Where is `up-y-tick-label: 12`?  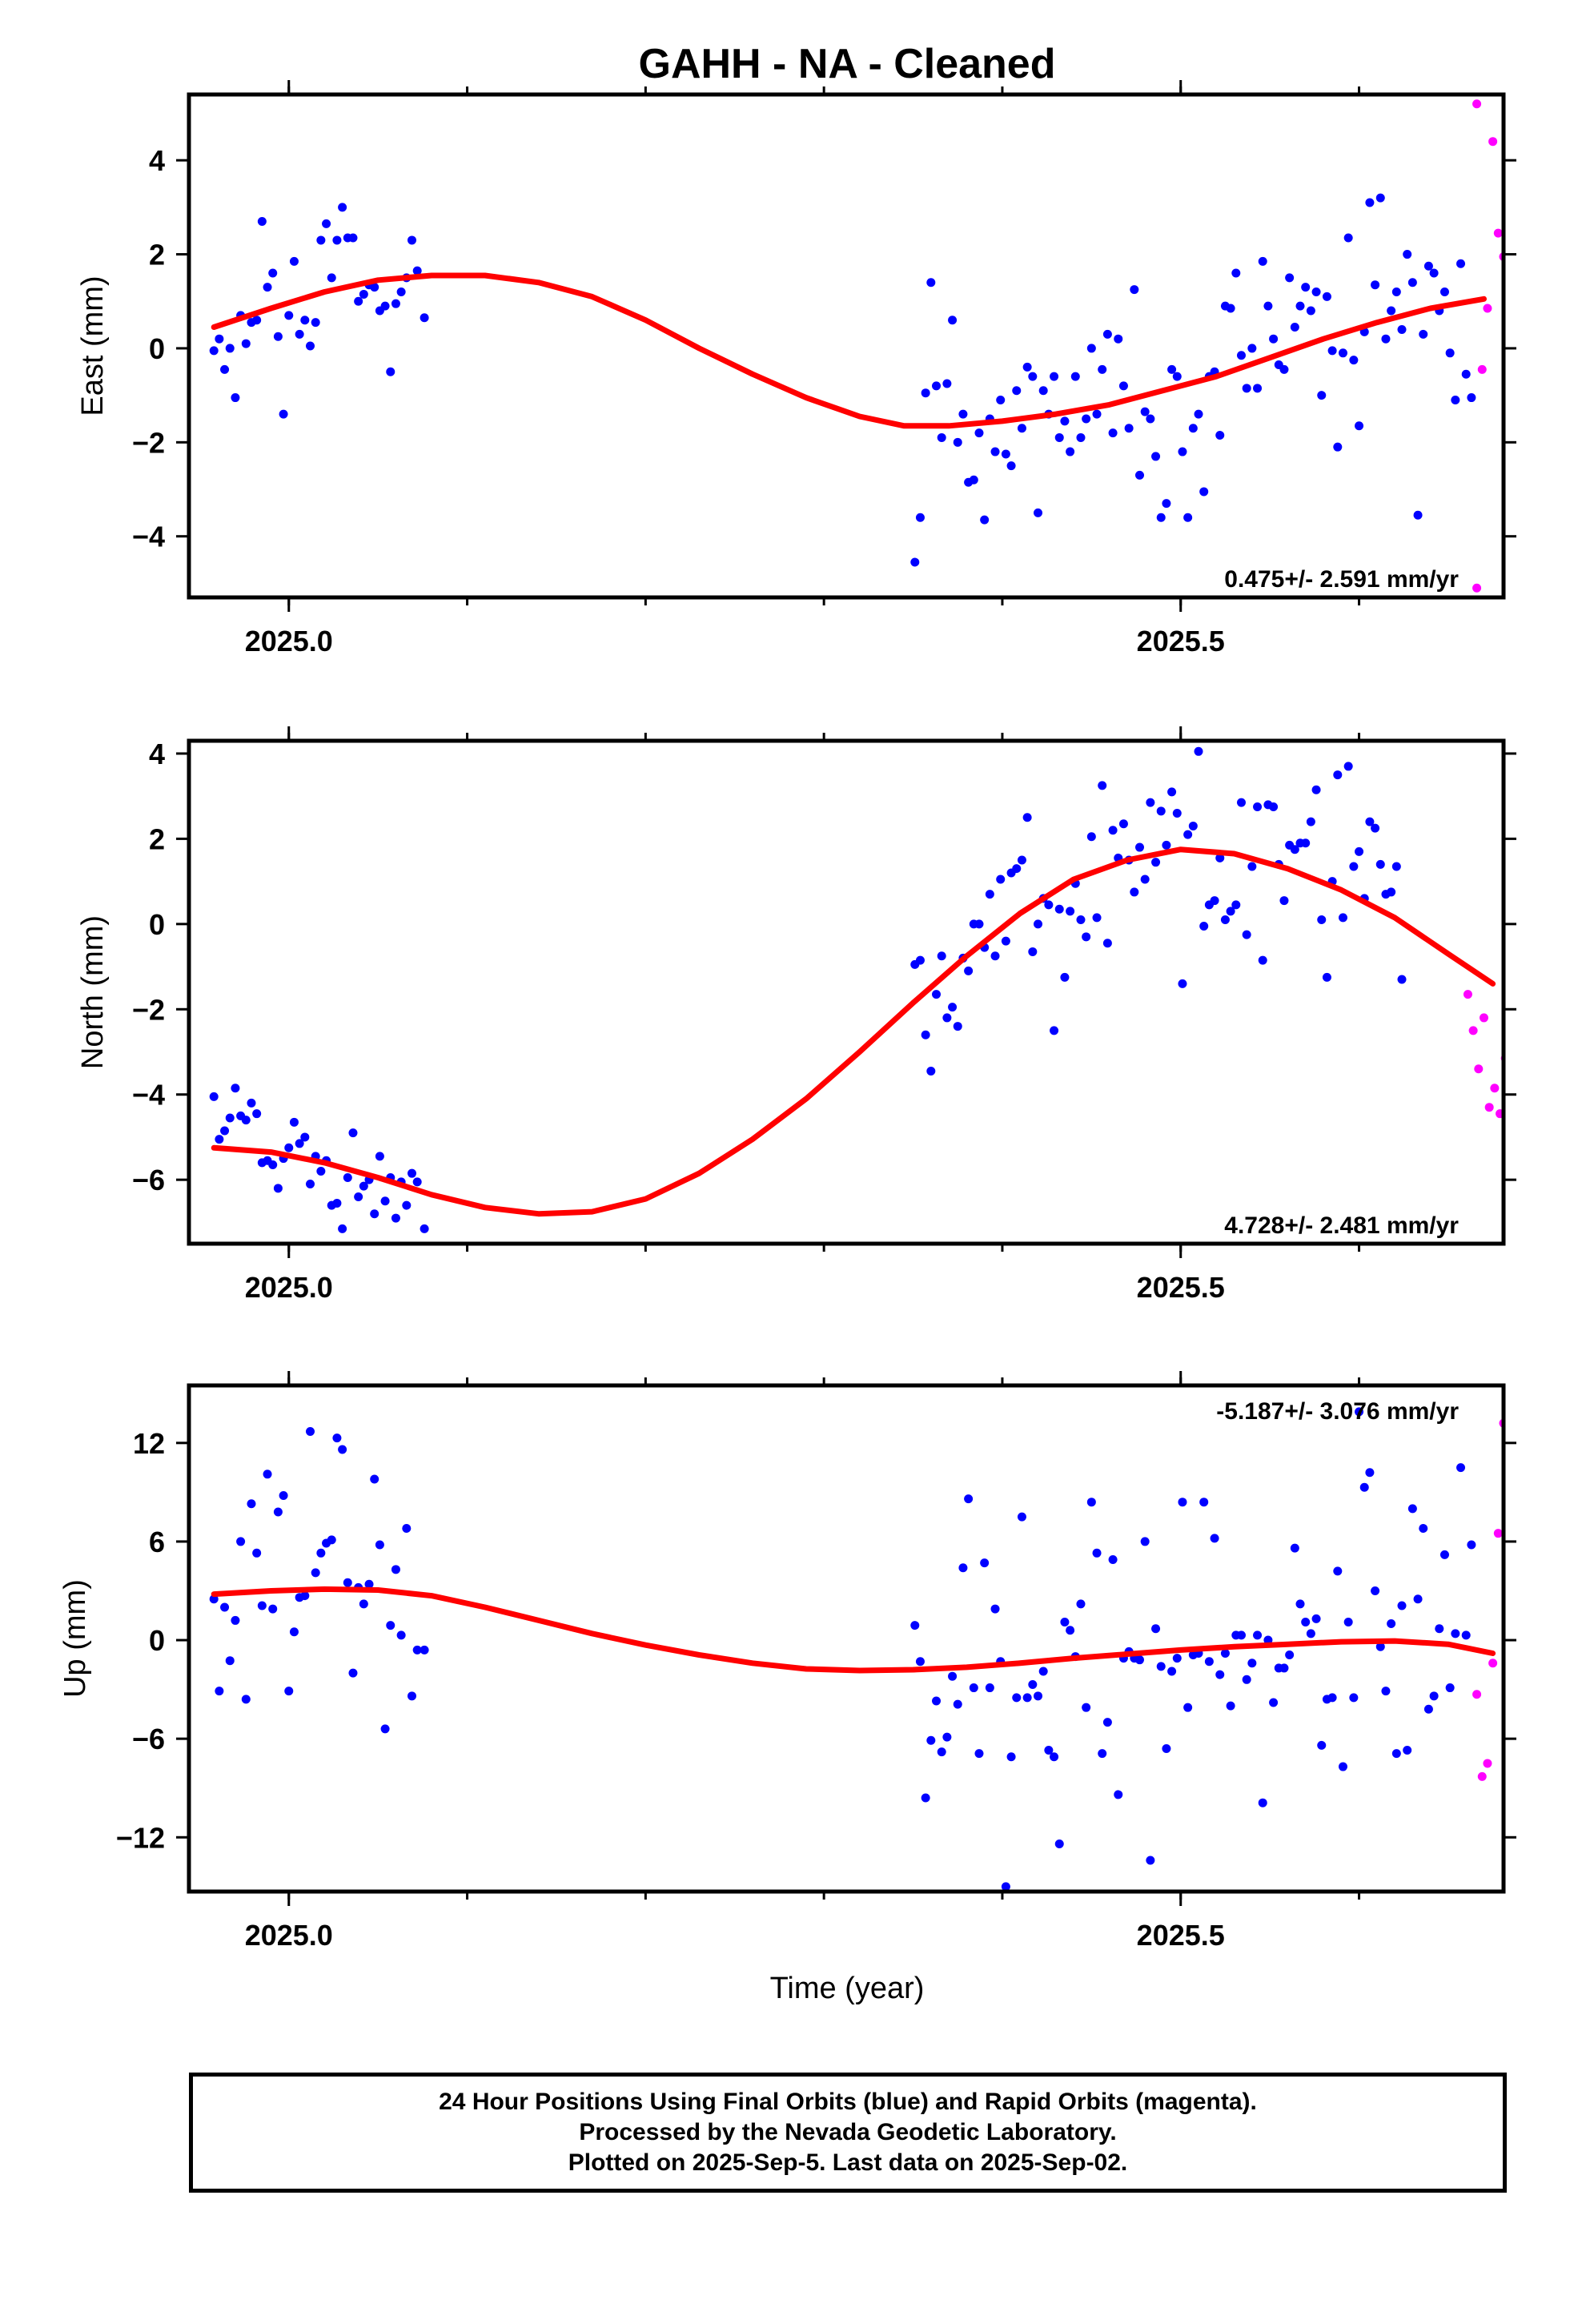
up-y-tick-label: 12 is located at coordinates (149, 1443).